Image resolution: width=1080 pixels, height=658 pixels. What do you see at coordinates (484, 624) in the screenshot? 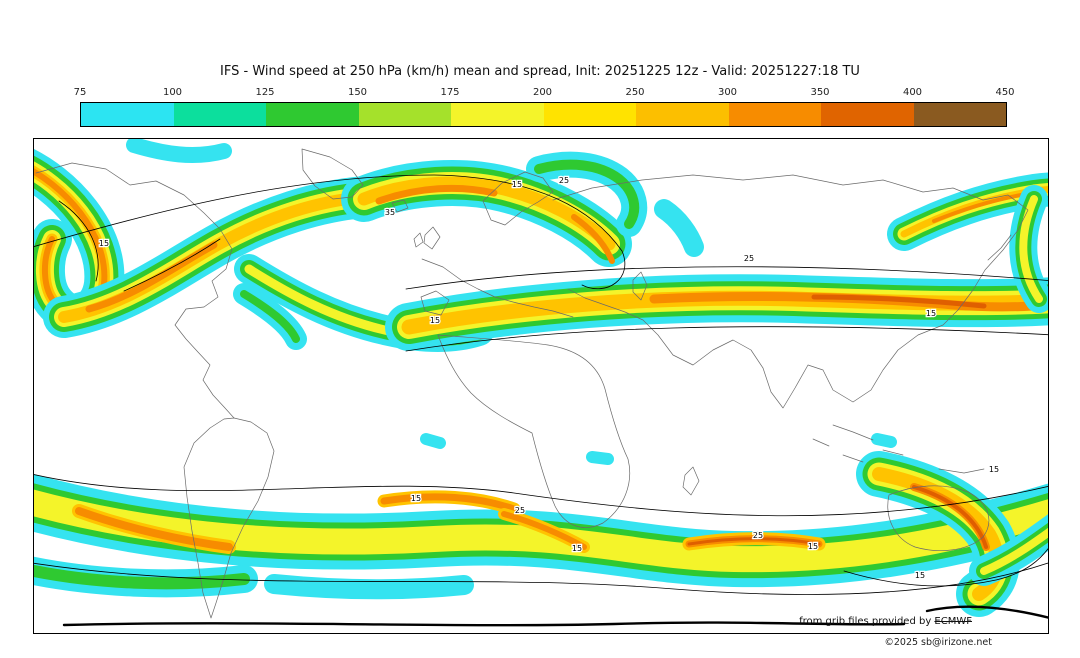
I see `antarctica-coast` at bounding box center [484, 624].